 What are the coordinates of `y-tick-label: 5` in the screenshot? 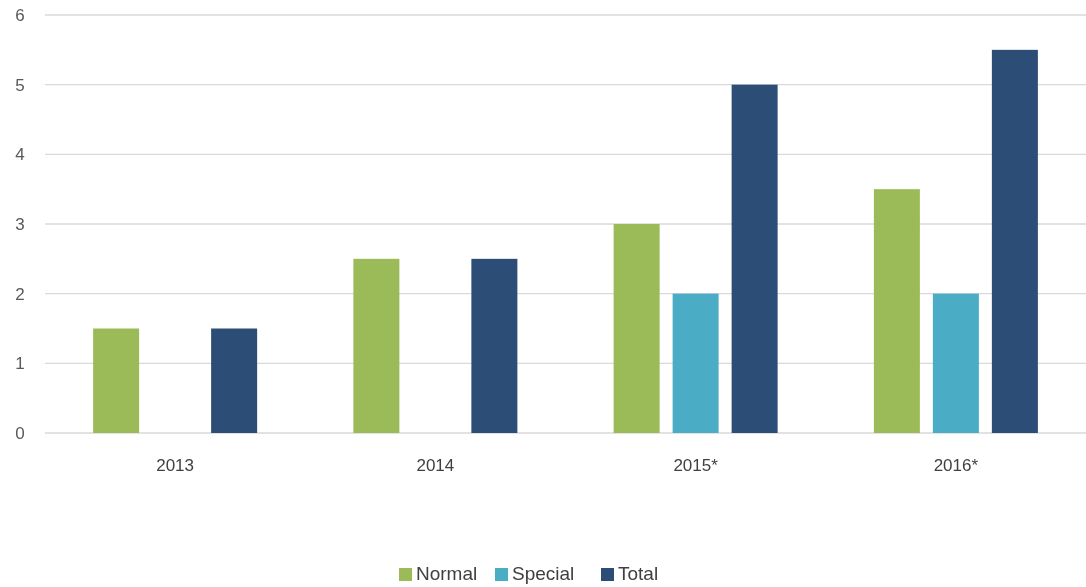 It's located at (20, 85).